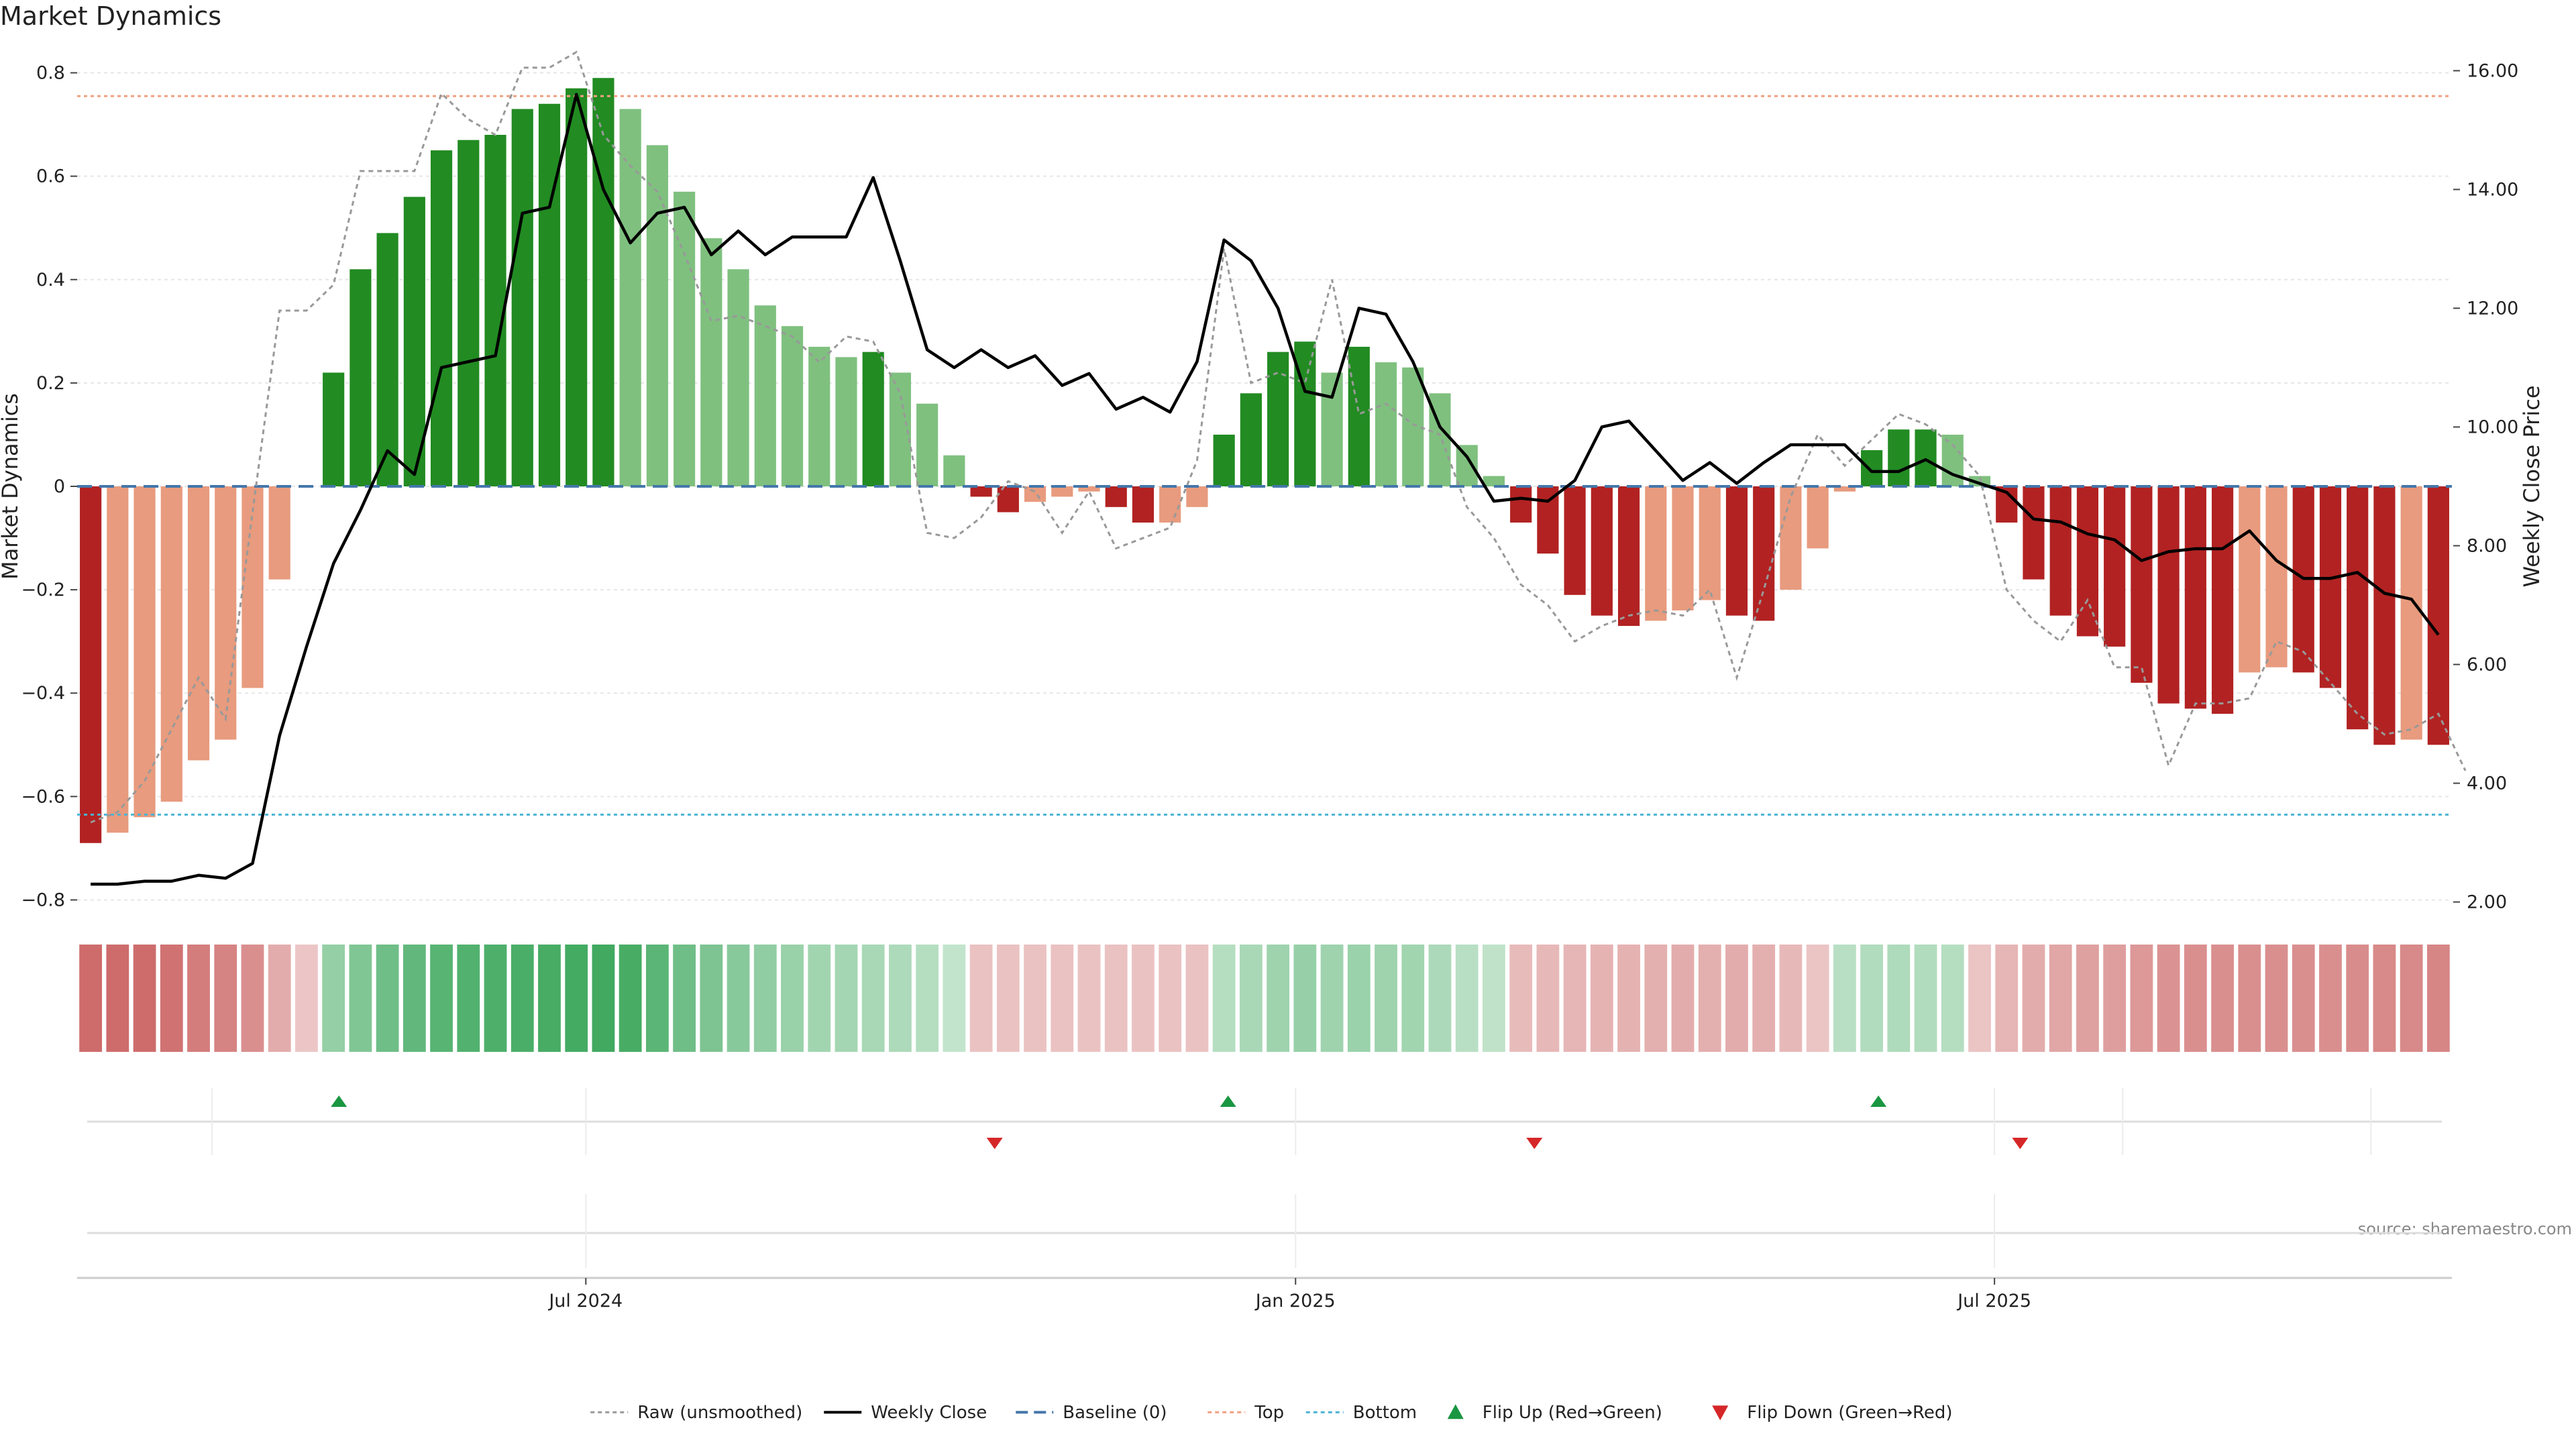 The image size is (2576, 1449). What do you see at coordinates (111, 16) in the screenshot?
I see `chart-title: Market Dynamics` at bounding box center [111, 16].